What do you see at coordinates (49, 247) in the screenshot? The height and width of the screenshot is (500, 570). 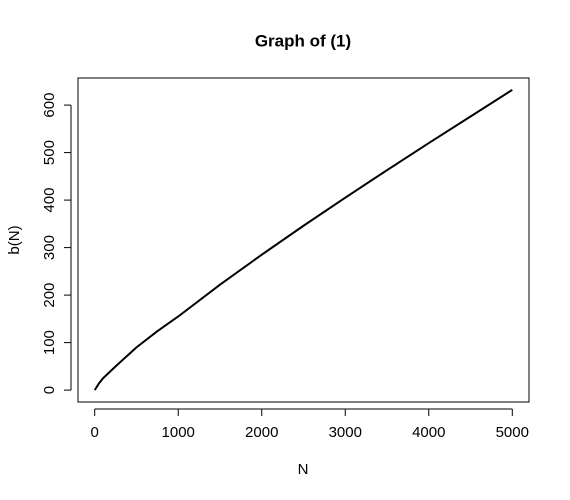 I see `y-tick-label: 300` at bounding box center [49, 247].